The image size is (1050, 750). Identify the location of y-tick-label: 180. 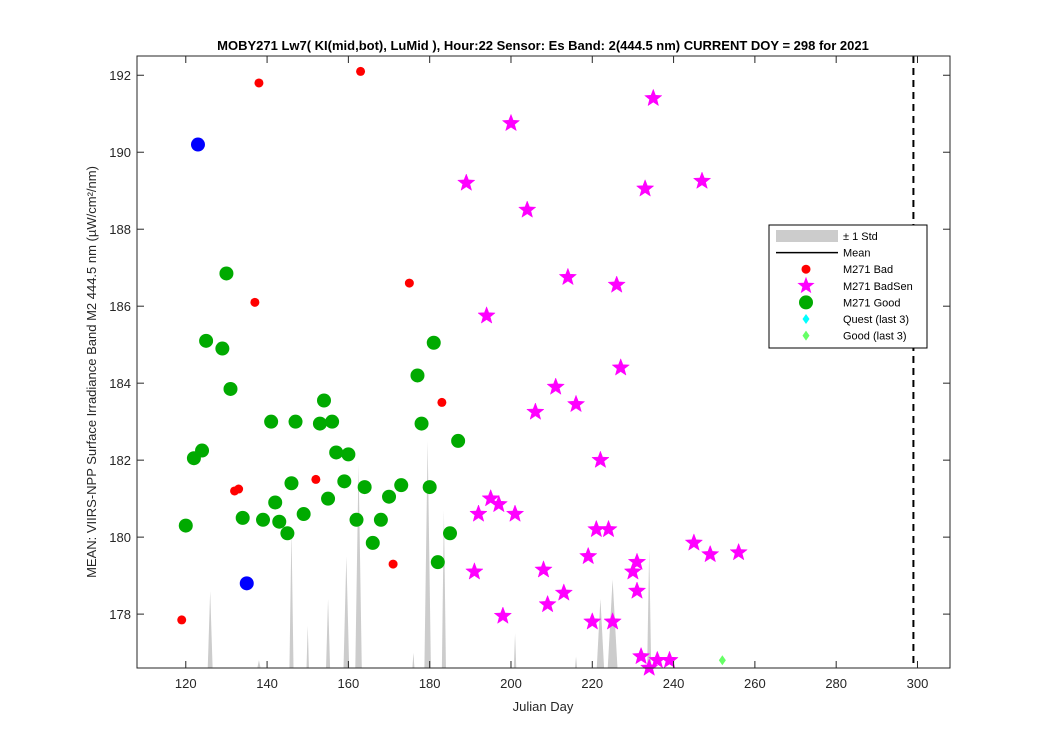
(120, 537).